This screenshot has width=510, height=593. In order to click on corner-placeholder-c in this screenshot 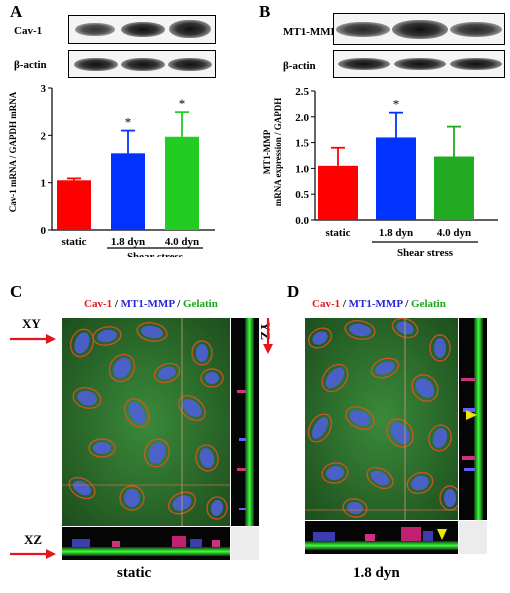, I will do `click(245, 543)`.